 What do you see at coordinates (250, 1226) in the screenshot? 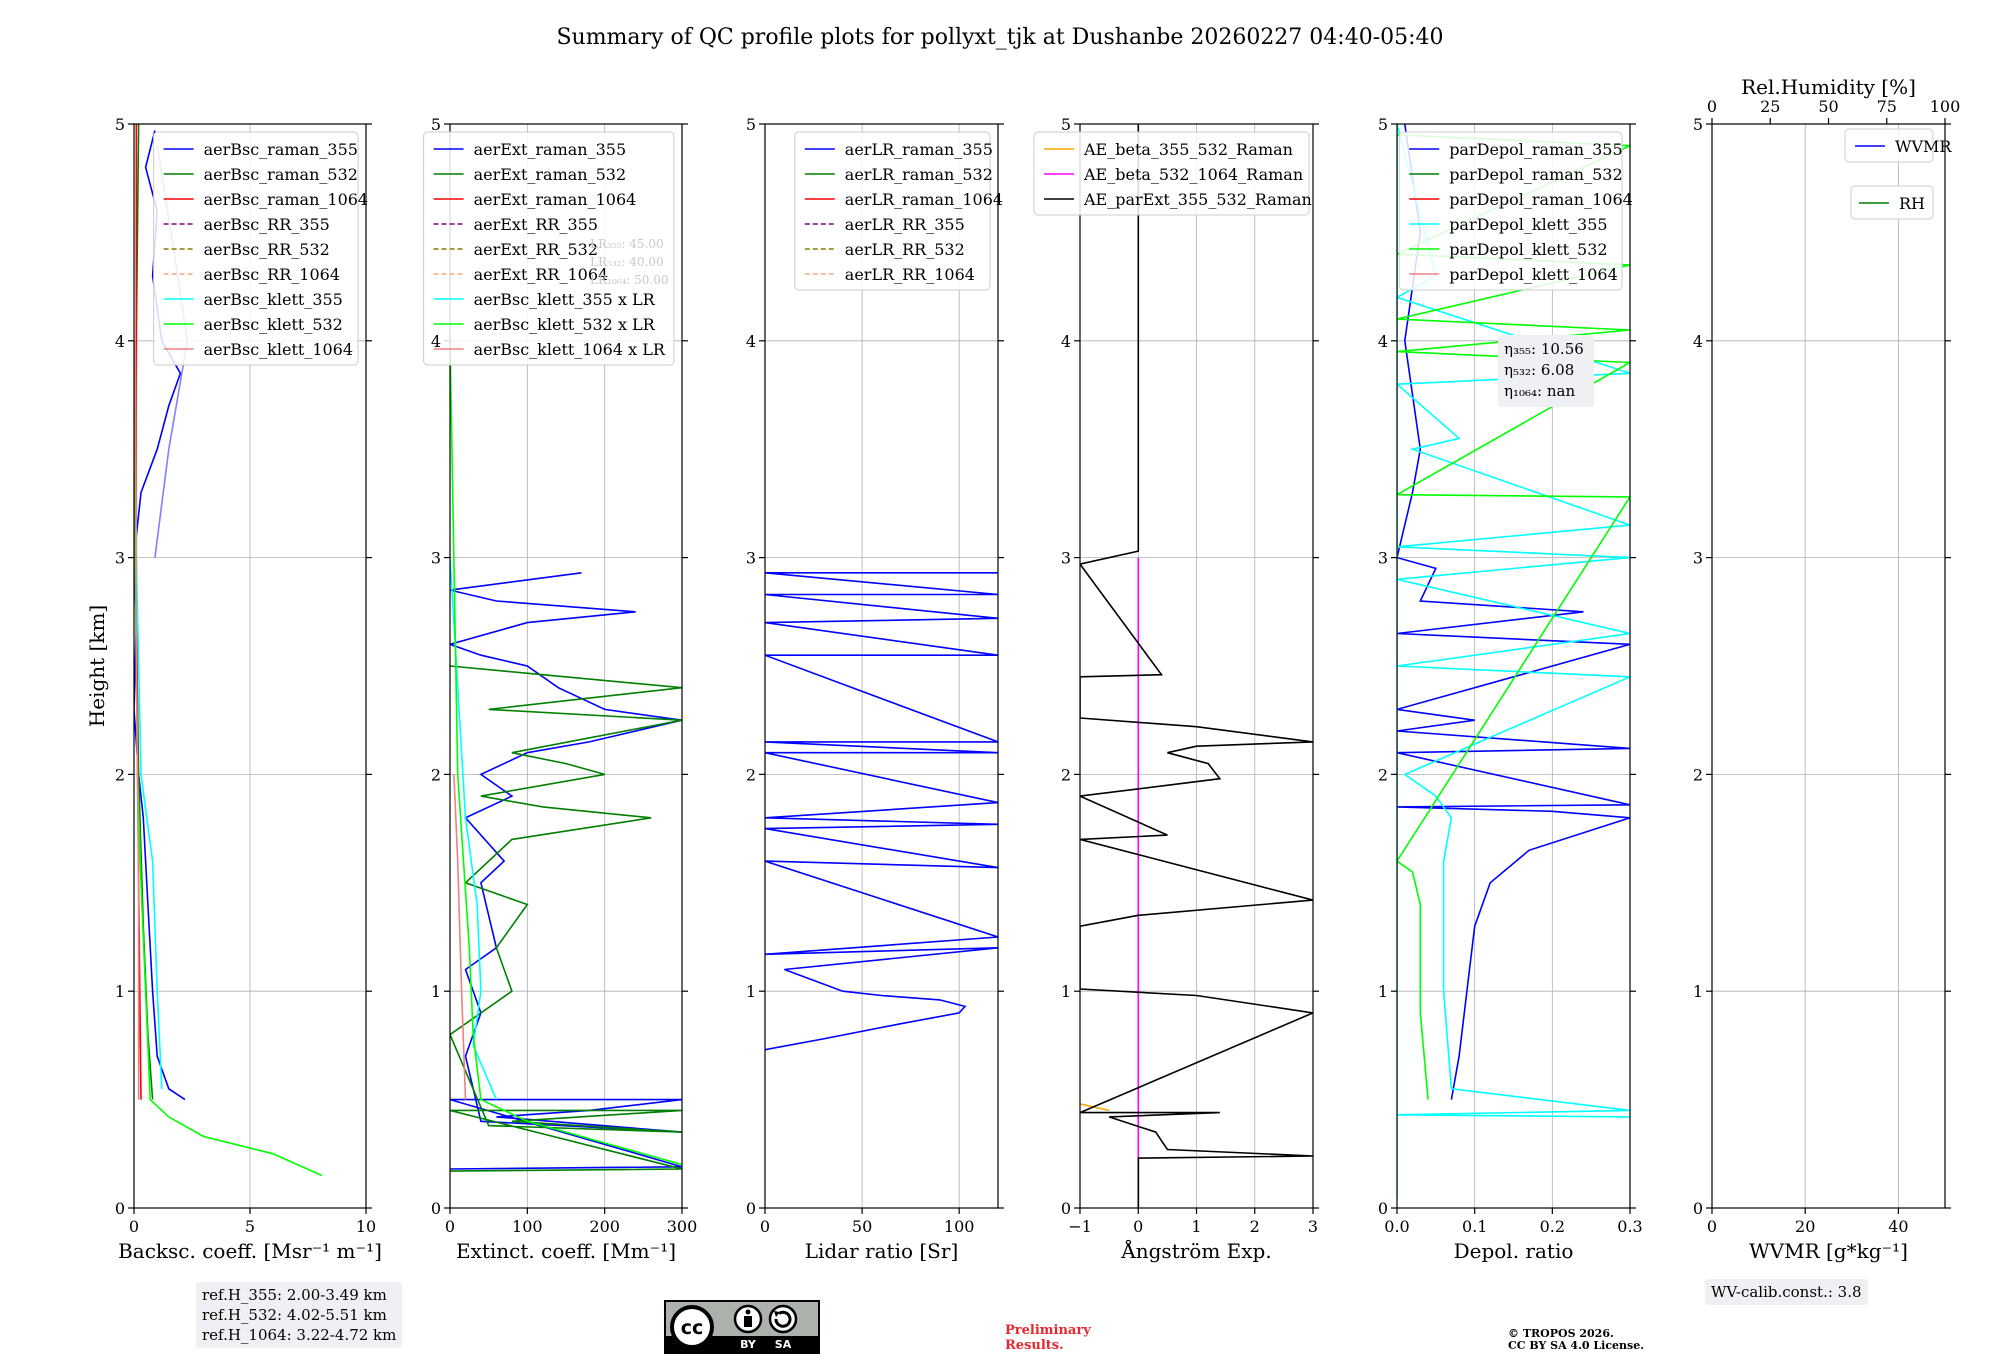
I see `x-tick-label-bsc: 5` at bounding box center [250, 1226].